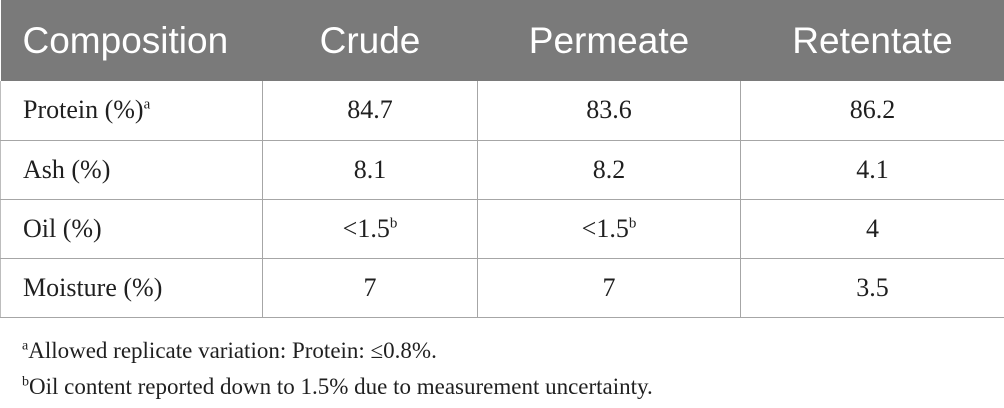 This screenshot has width=1004, height=408. I want to click on crude-value: <1.5, so click(366, 228).